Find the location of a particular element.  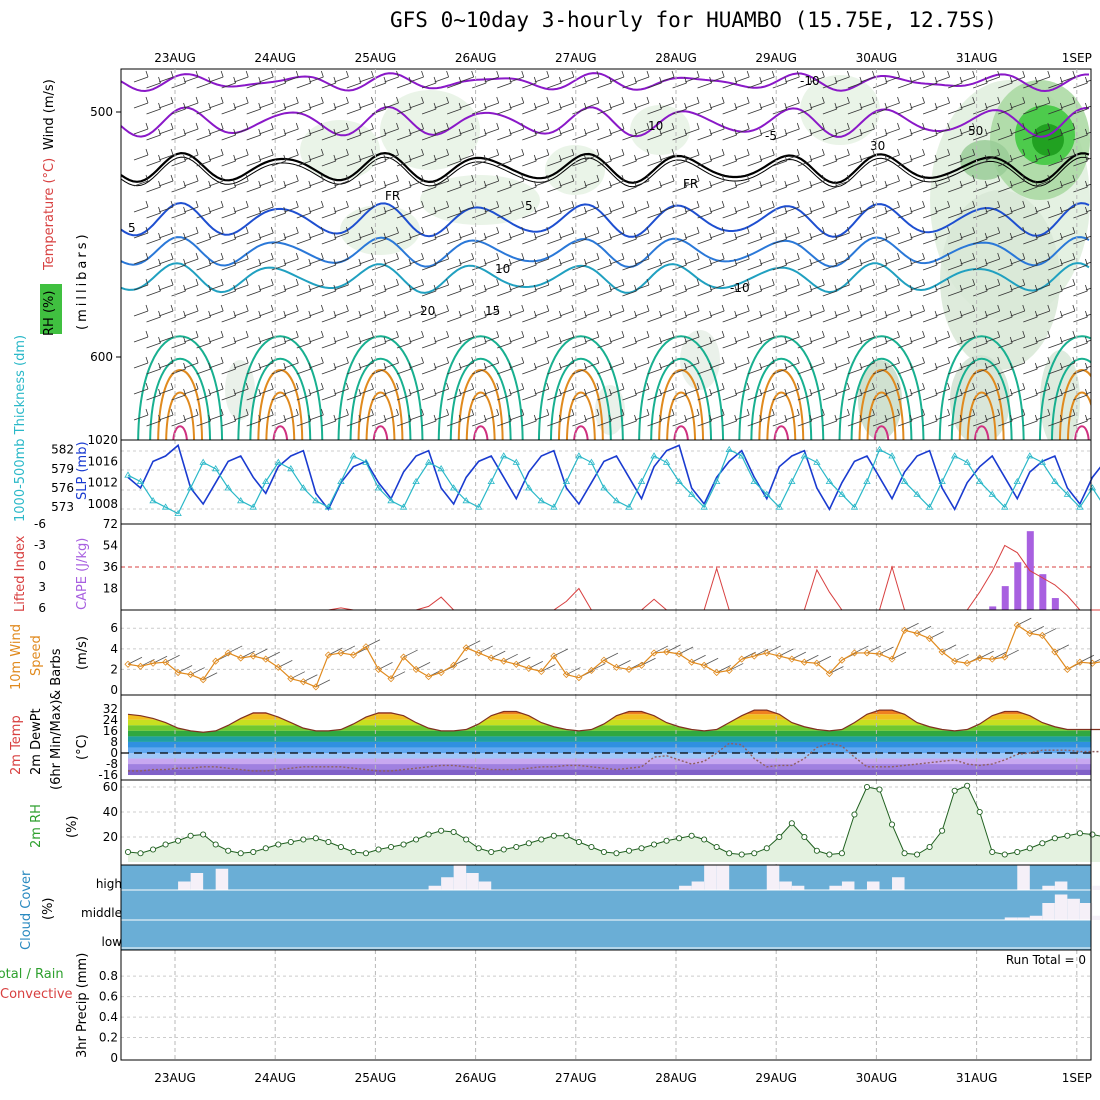

ylabel-wind-units: (m/s) is located at coordinates (82, 653).